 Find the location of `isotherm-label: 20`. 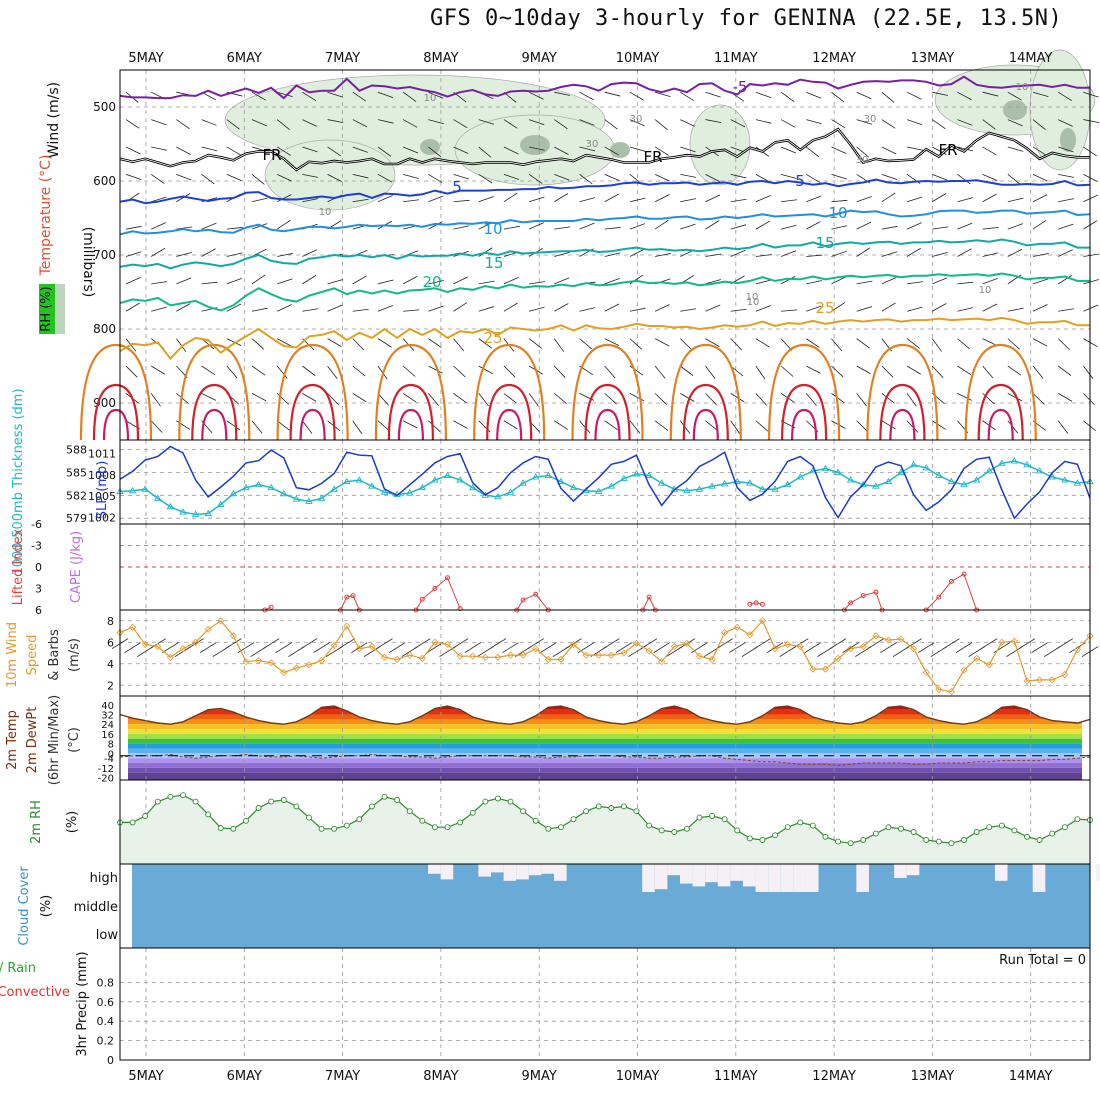

isotherm-label: 20 is located at coordinates (431, 282).